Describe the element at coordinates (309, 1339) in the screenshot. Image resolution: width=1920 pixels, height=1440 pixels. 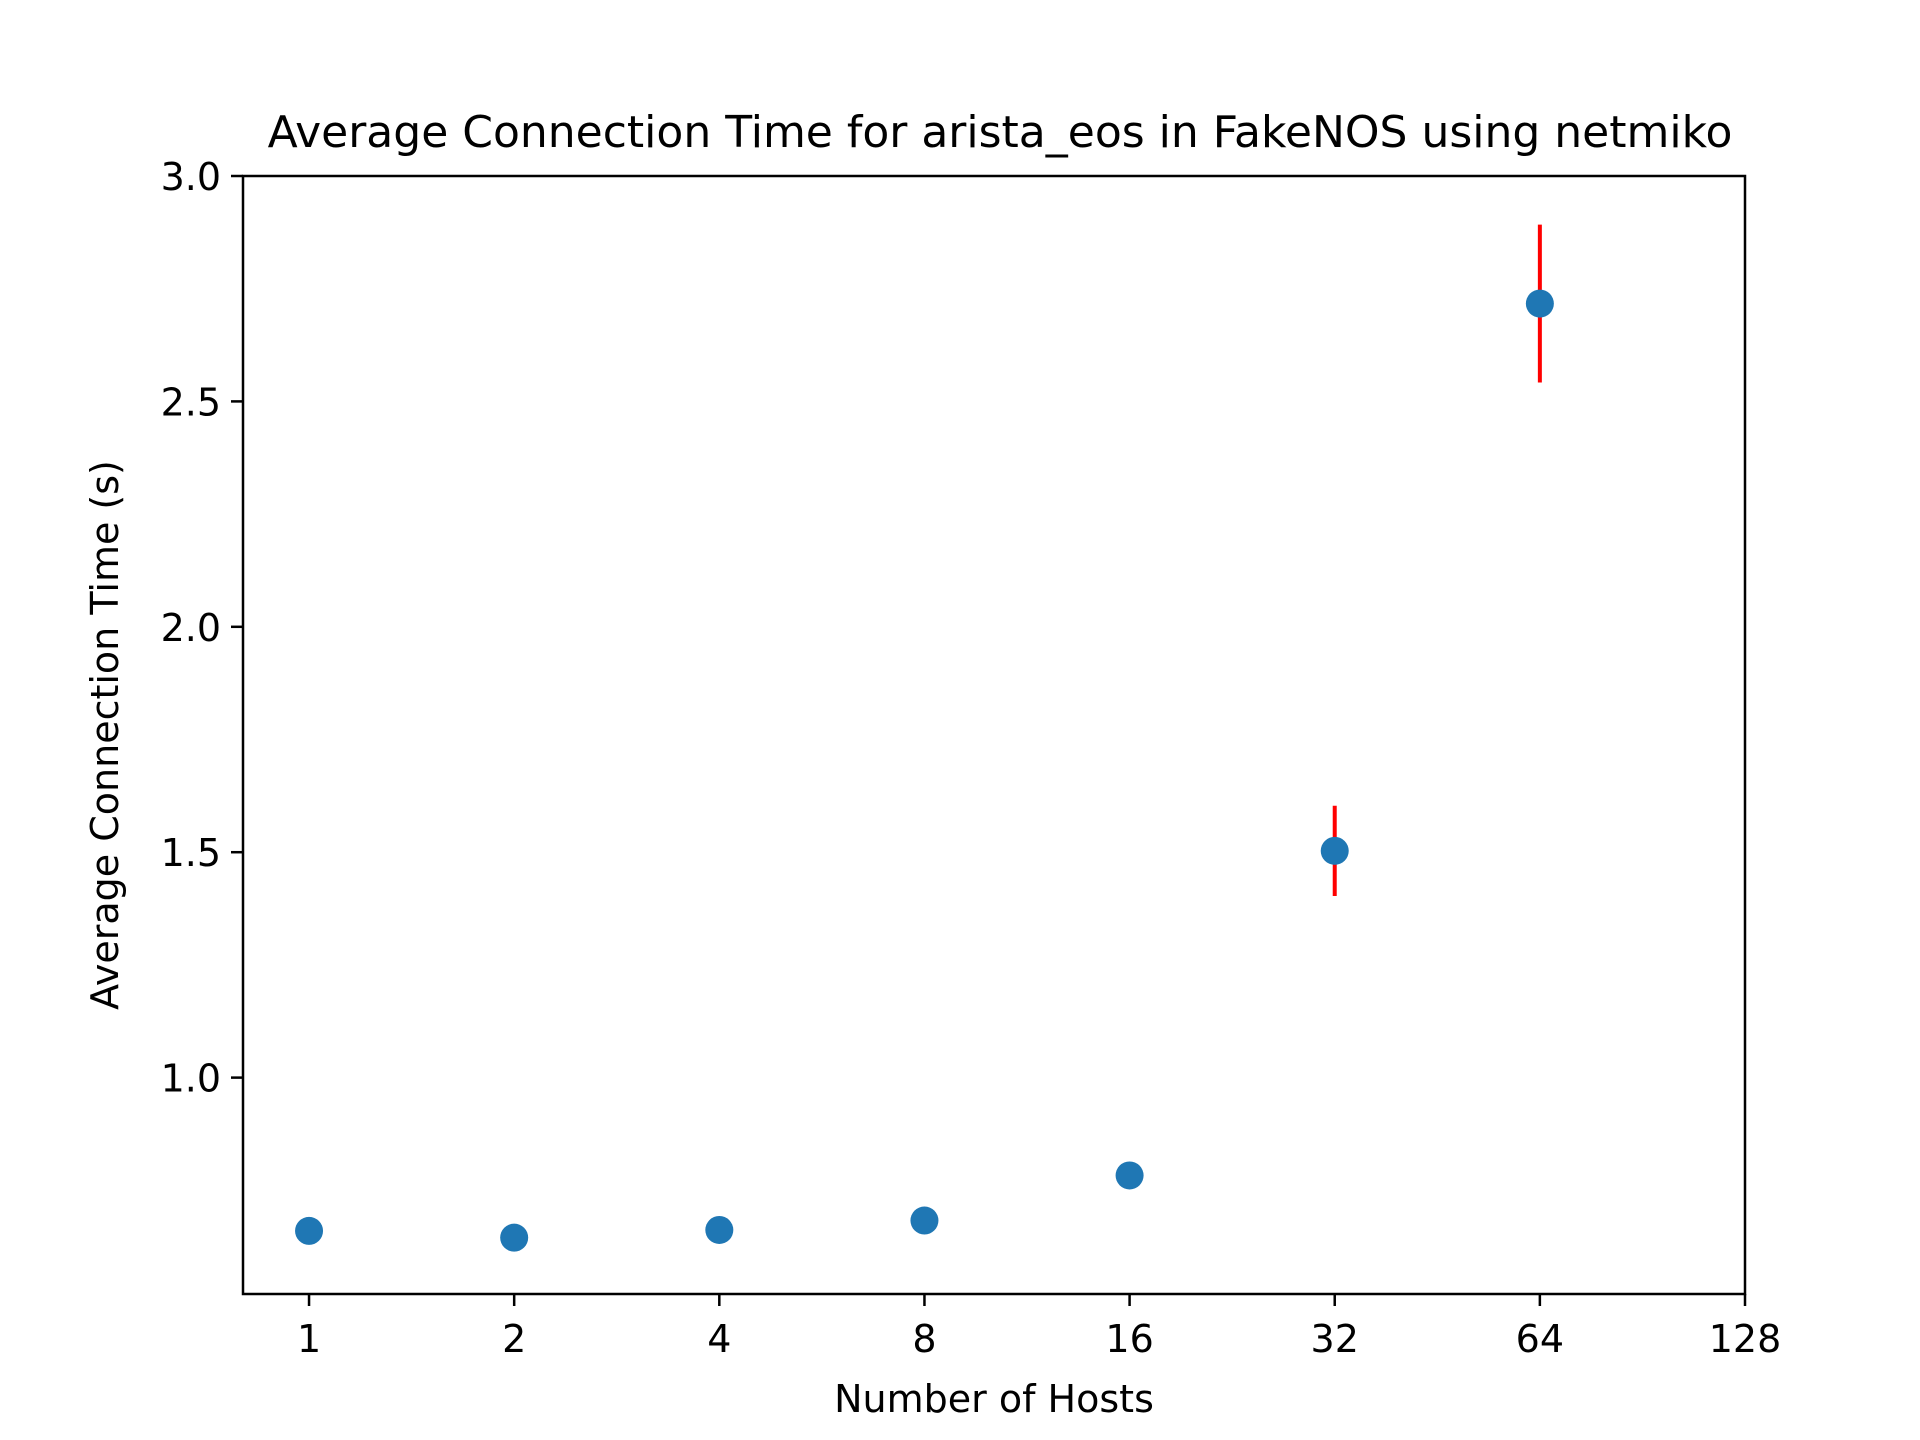
I see `x-tick-label: 1` at that location.